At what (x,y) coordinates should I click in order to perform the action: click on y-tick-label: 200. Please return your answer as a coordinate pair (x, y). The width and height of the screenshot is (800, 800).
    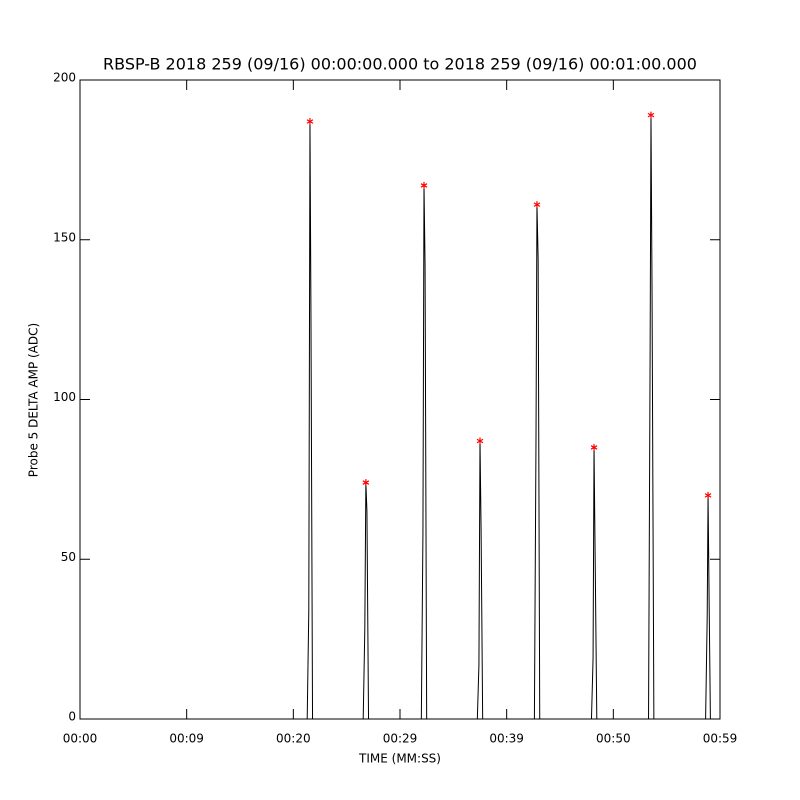
    Looking at the image, I should click on (64, 78).